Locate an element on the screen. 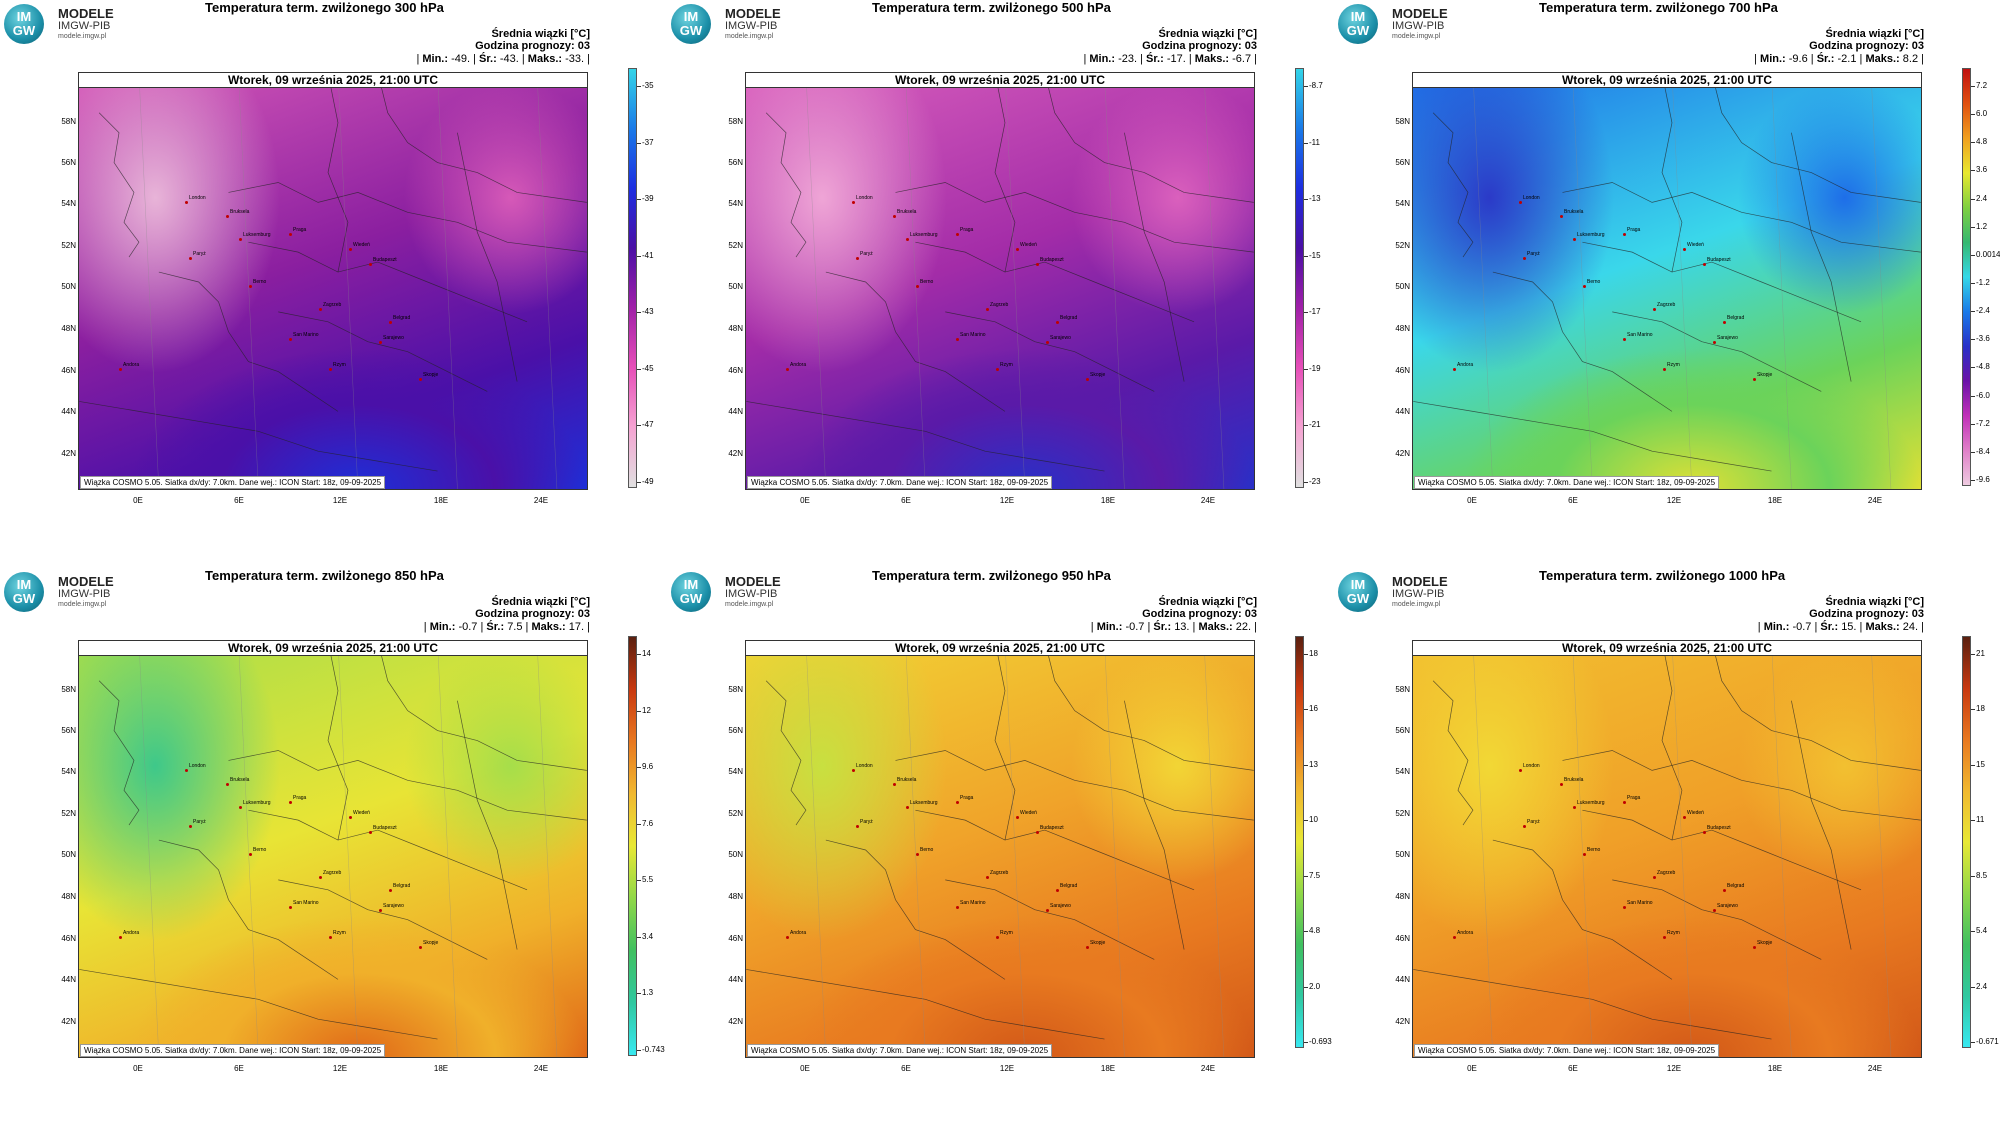  colorbar-label: 16 is located at coordinates (1313, 709).